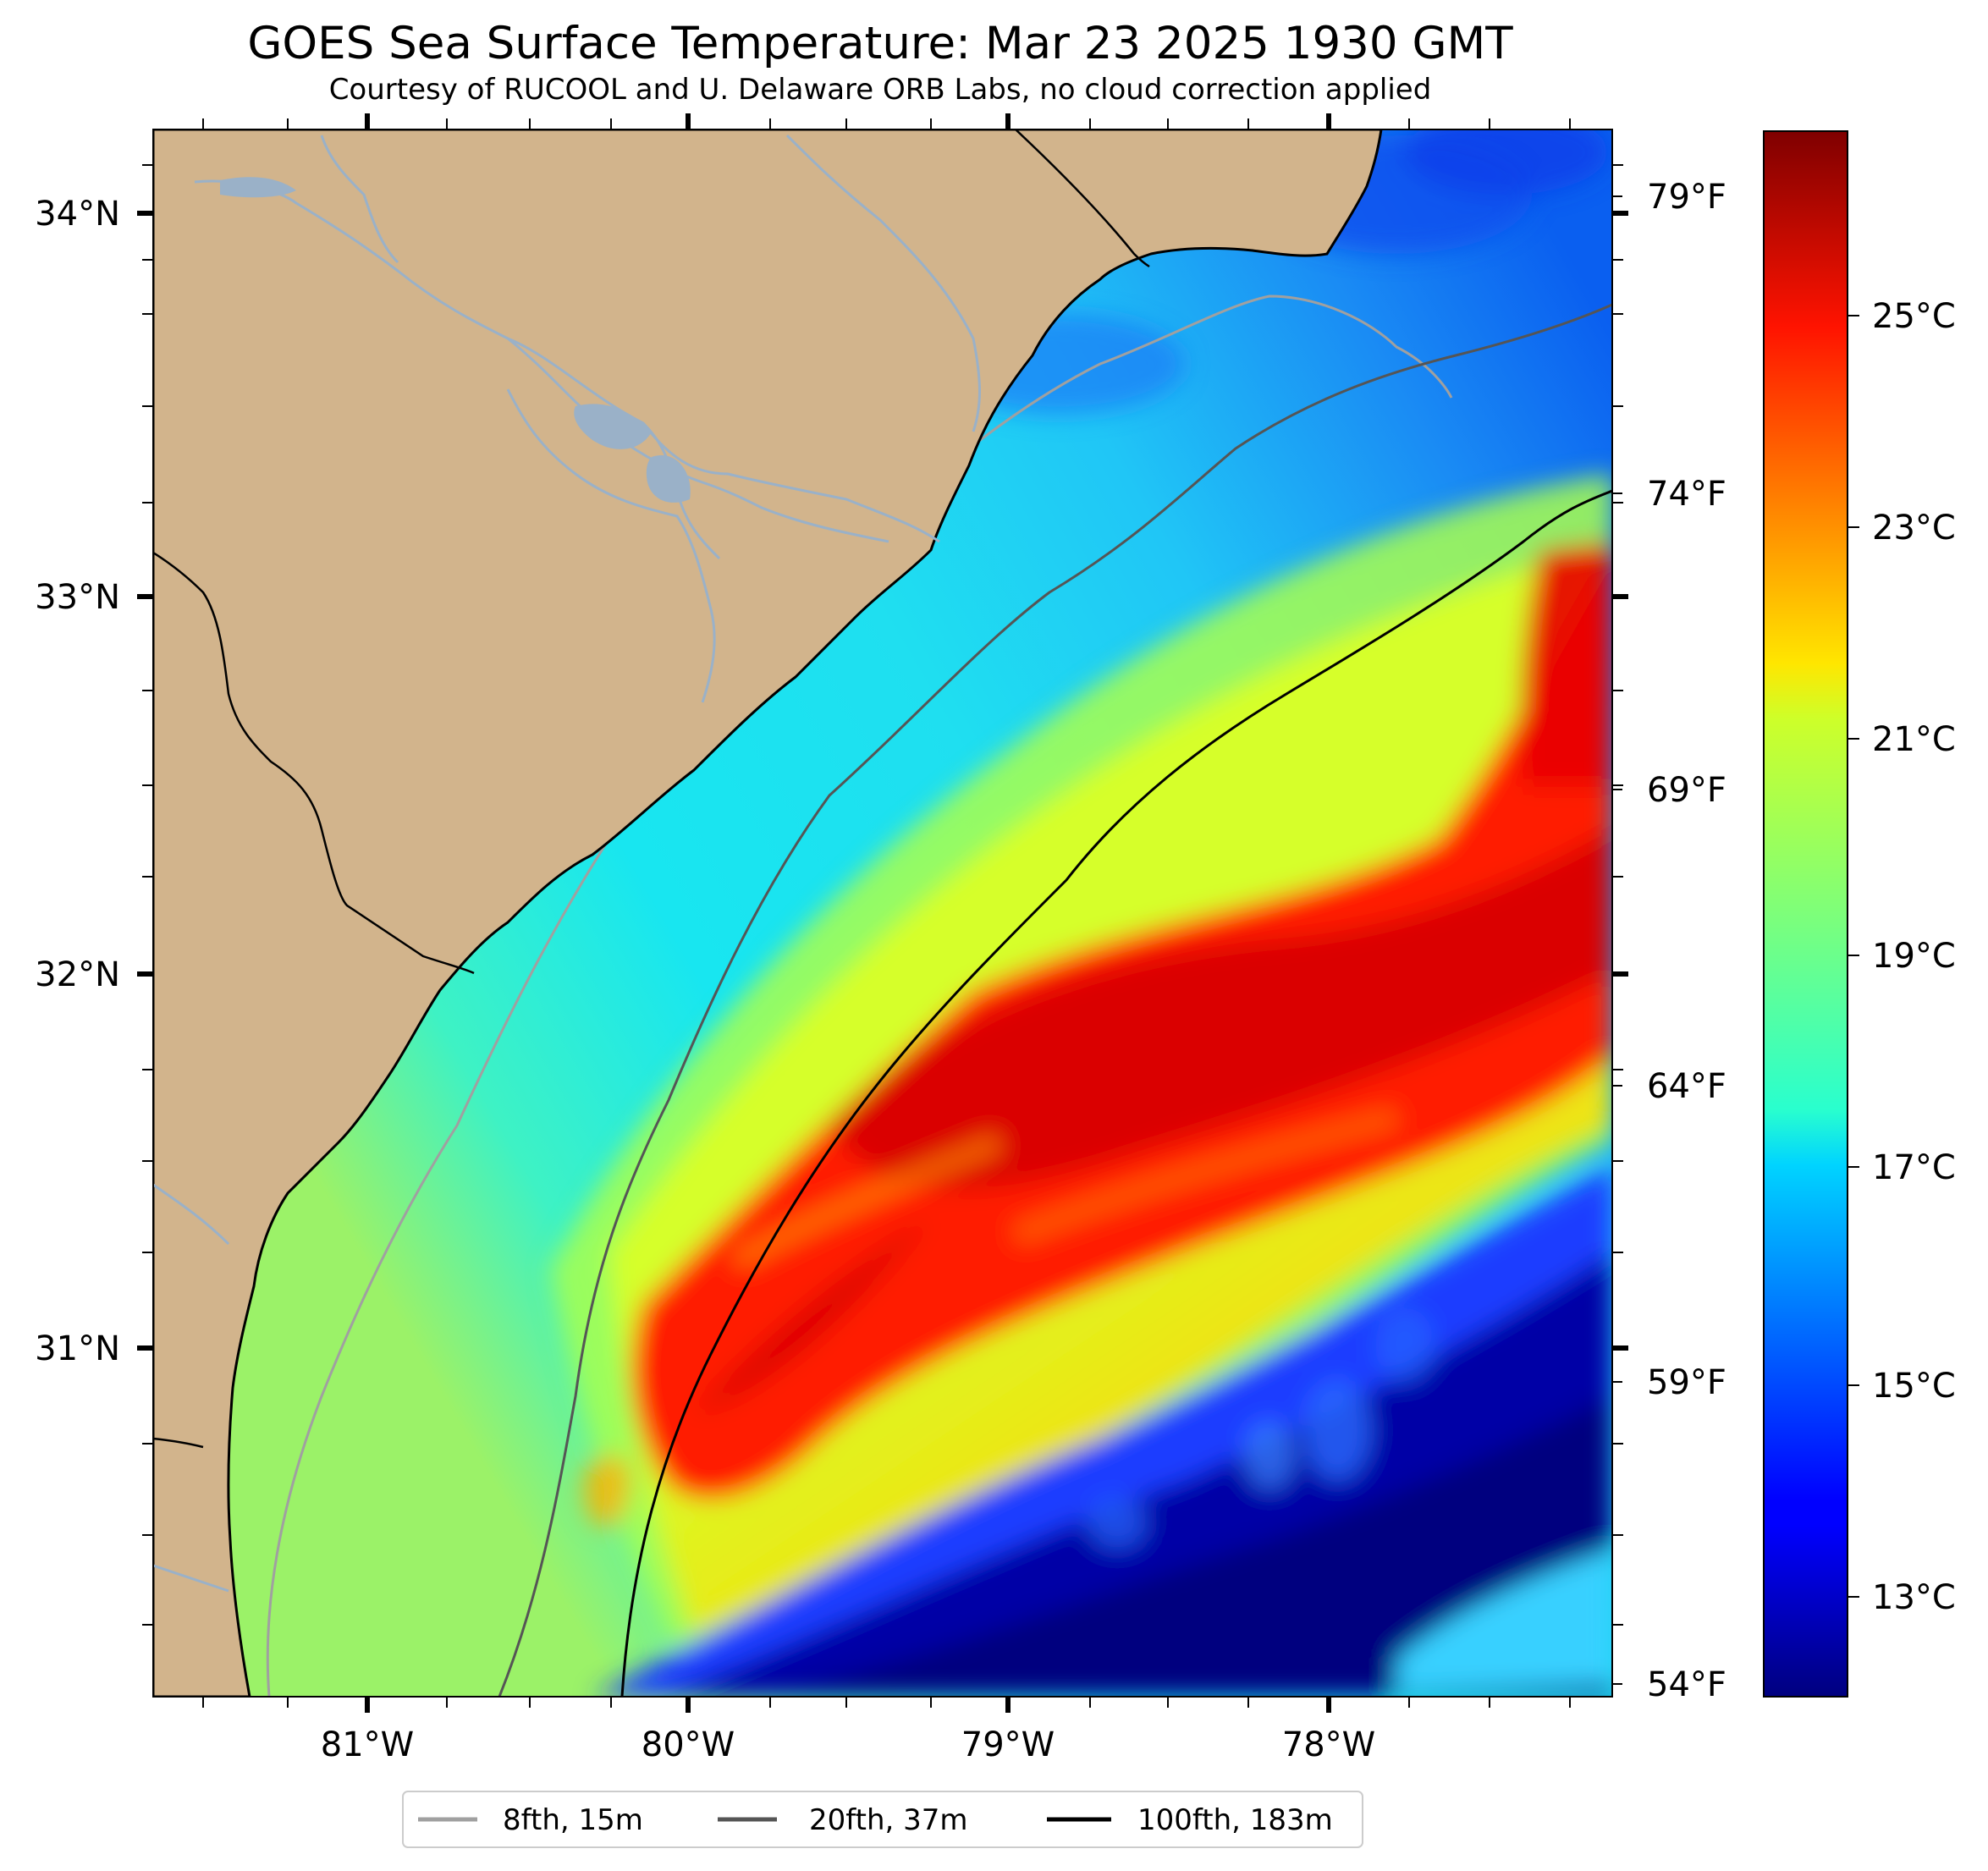 This screenshot has width=1988, height=1871. What do you see at coordinates (1914, 957) in the screenshot?
I see `colorbar-label-19c: 19°C` at bounding box center [1914, 957].